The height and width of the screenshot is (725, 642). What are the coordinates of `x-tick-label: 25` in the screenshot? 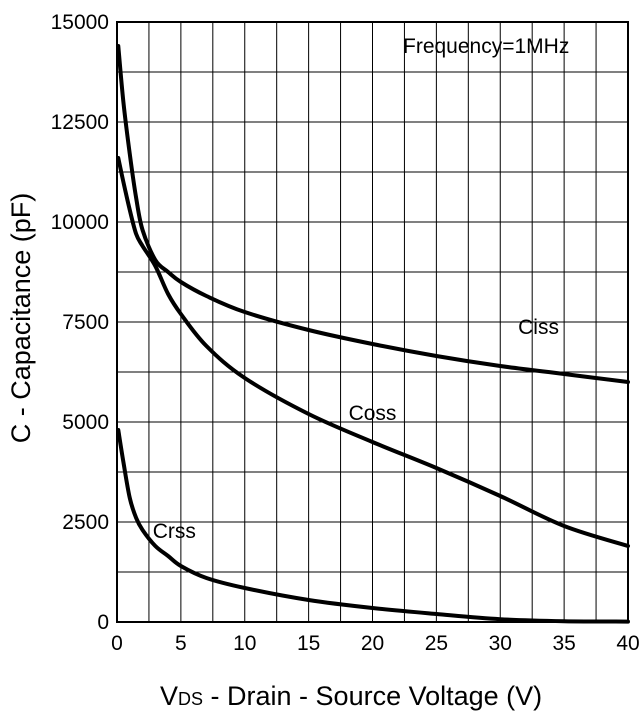 It's located at (436, 643).